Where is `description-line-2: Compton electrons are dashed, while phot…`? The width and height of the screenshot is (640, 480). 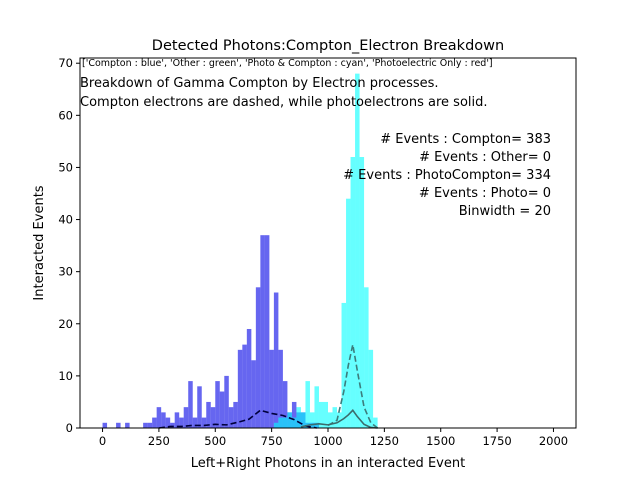
description-line-2: Compton electrons are dashed, while phot… is located at coordinates (284, 102).